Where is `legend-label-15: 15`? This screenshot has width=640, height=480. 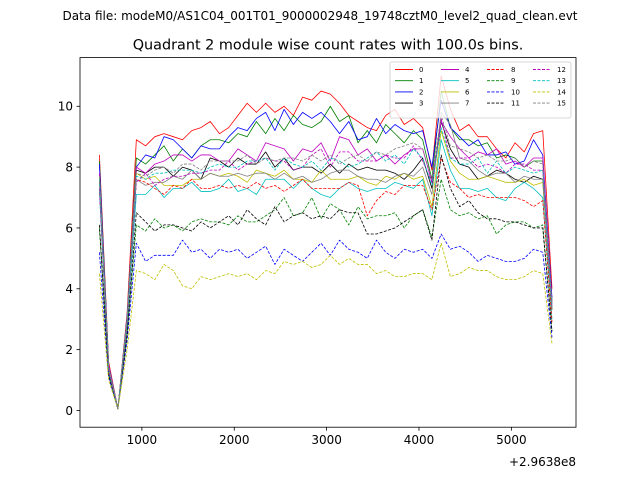 legend-label-15: 15 is located at coordinates (561, 104).